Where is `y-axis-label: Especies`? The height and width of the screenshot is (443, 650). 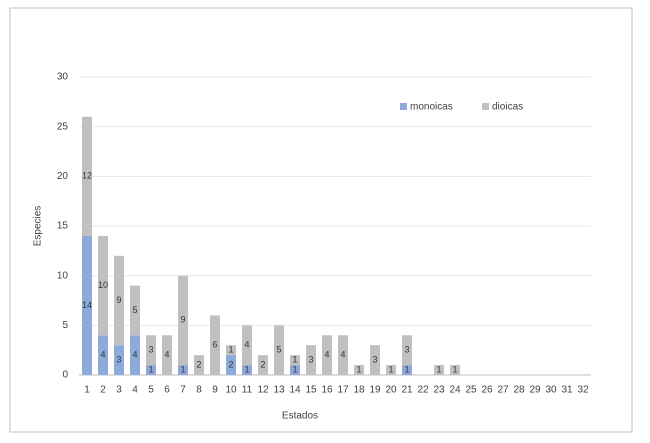 y-axis-label: Especies is located at coordinates (38, 226).